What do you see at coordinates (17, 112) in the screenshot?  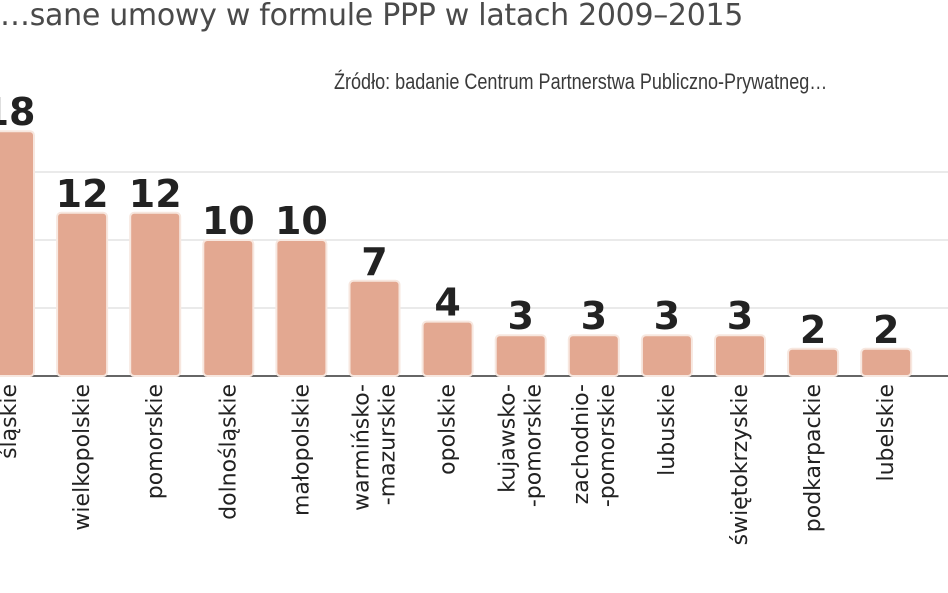 I see `value-label: 18` at bounding box center [17, 112].